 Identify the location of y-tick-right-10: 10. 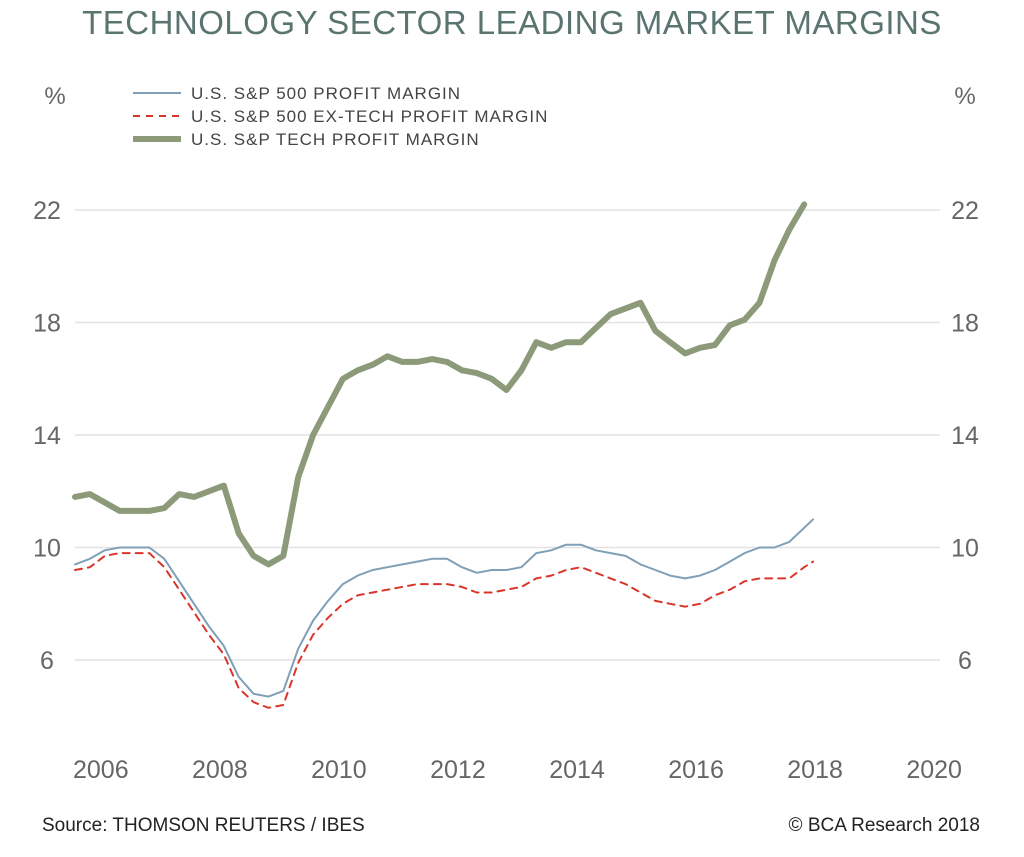
(965, 549).